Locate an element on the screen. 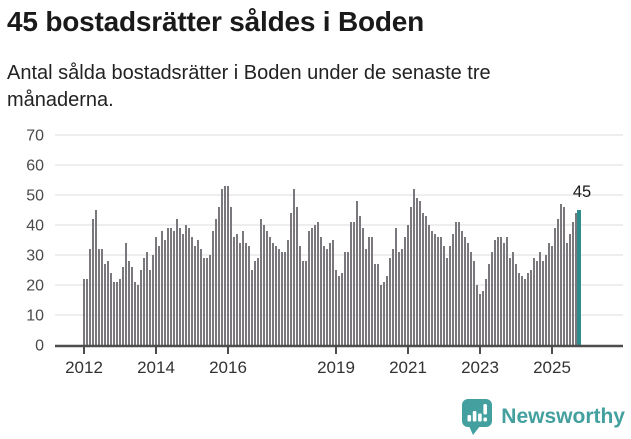  newsworthy-brand: Newsworthy is located at coordinates (543, 416).